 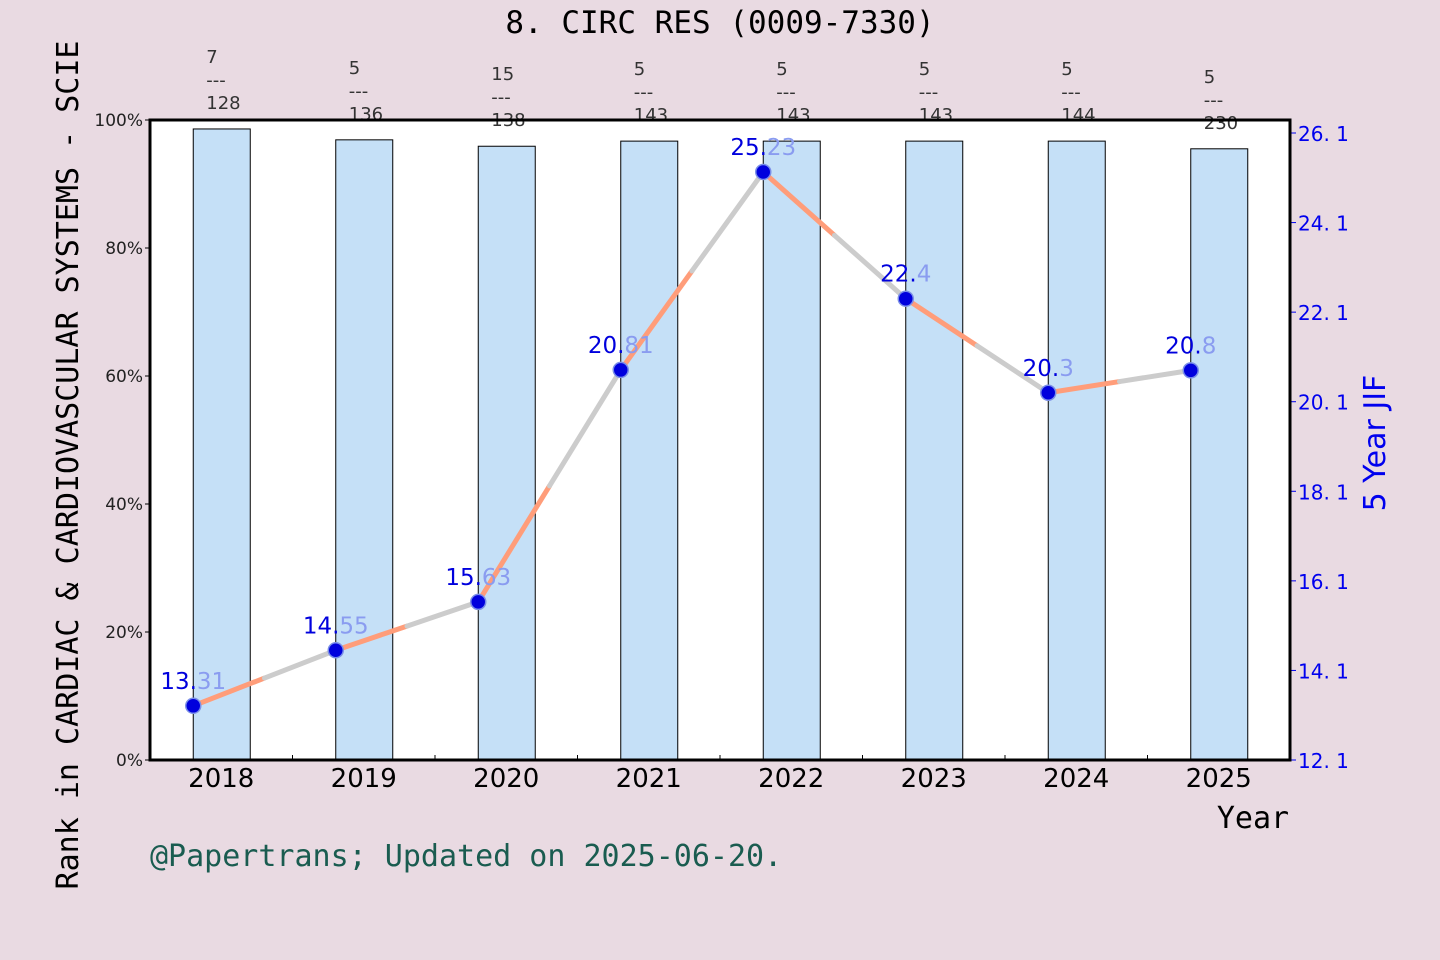 I want to click on value-label: 20.3, so click(x=1048, y=369).